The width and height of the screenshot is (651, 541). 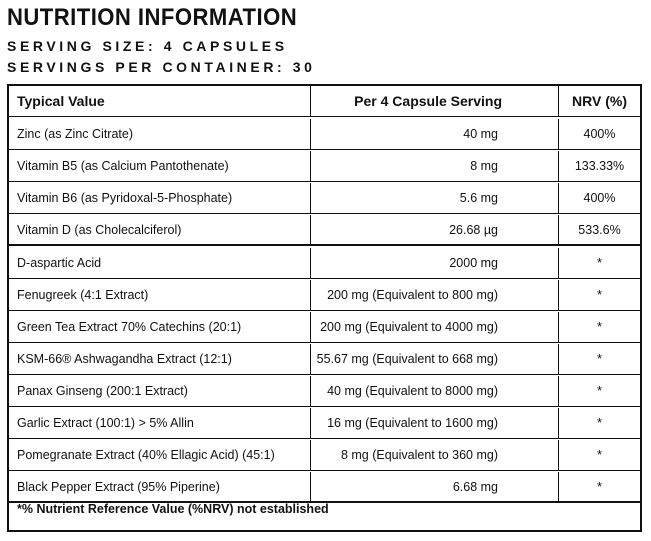 I want to click on servings-per-container: SERVINGS PER CONTAINER: 30, so click(x=161, y=67).